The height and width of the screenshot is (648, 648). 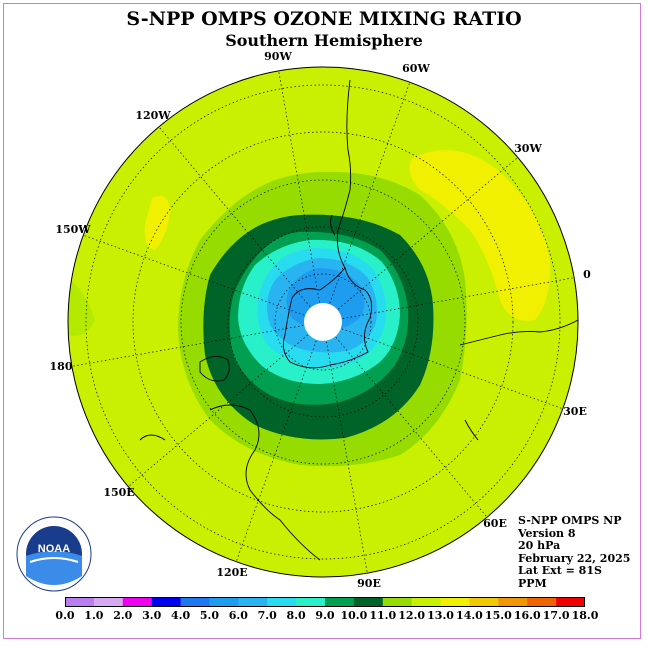 I want to click on map-title: S-NPP OMPS OZONE MIXING RATIO, so click(x=324, y=19).